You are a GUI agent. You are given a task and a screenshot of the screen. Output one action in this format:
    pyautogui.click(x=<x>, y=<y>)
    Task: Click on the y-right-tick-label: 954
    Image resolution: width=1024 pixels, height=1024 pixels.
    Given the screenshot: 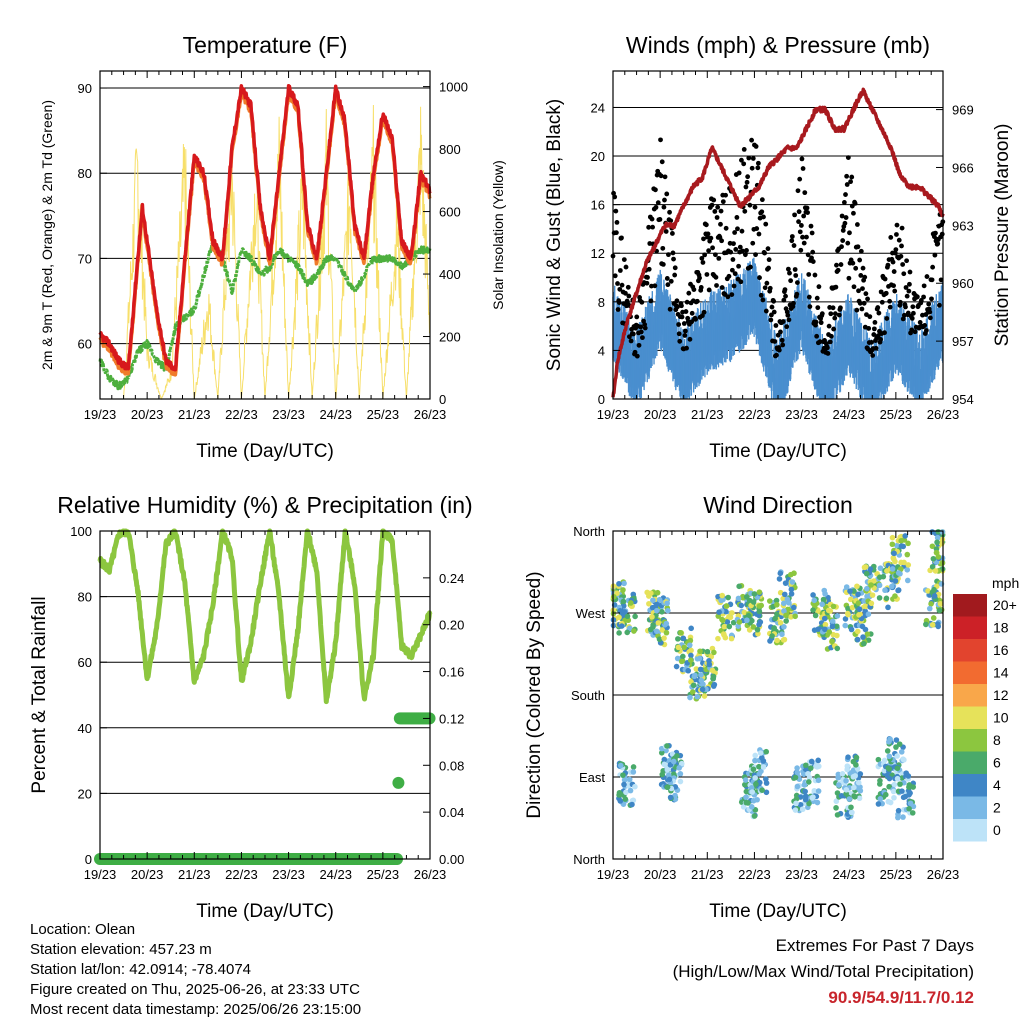 What is the action you would take?
    pyautogui.click(x=963, y=399)
    